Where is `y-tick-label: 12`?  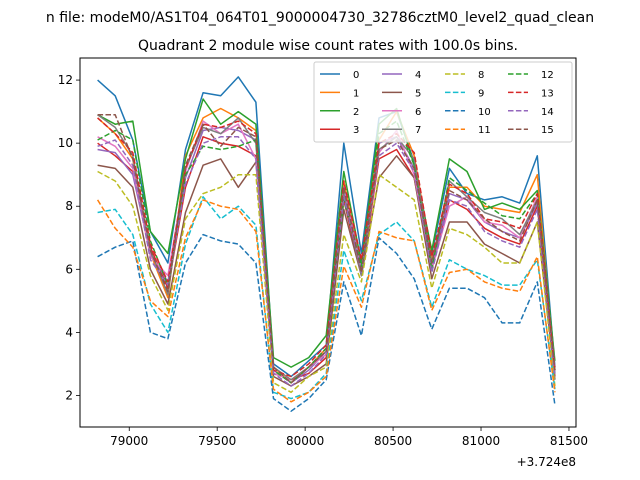 y-tick-label: 12 is located at coordinates (65, 80).